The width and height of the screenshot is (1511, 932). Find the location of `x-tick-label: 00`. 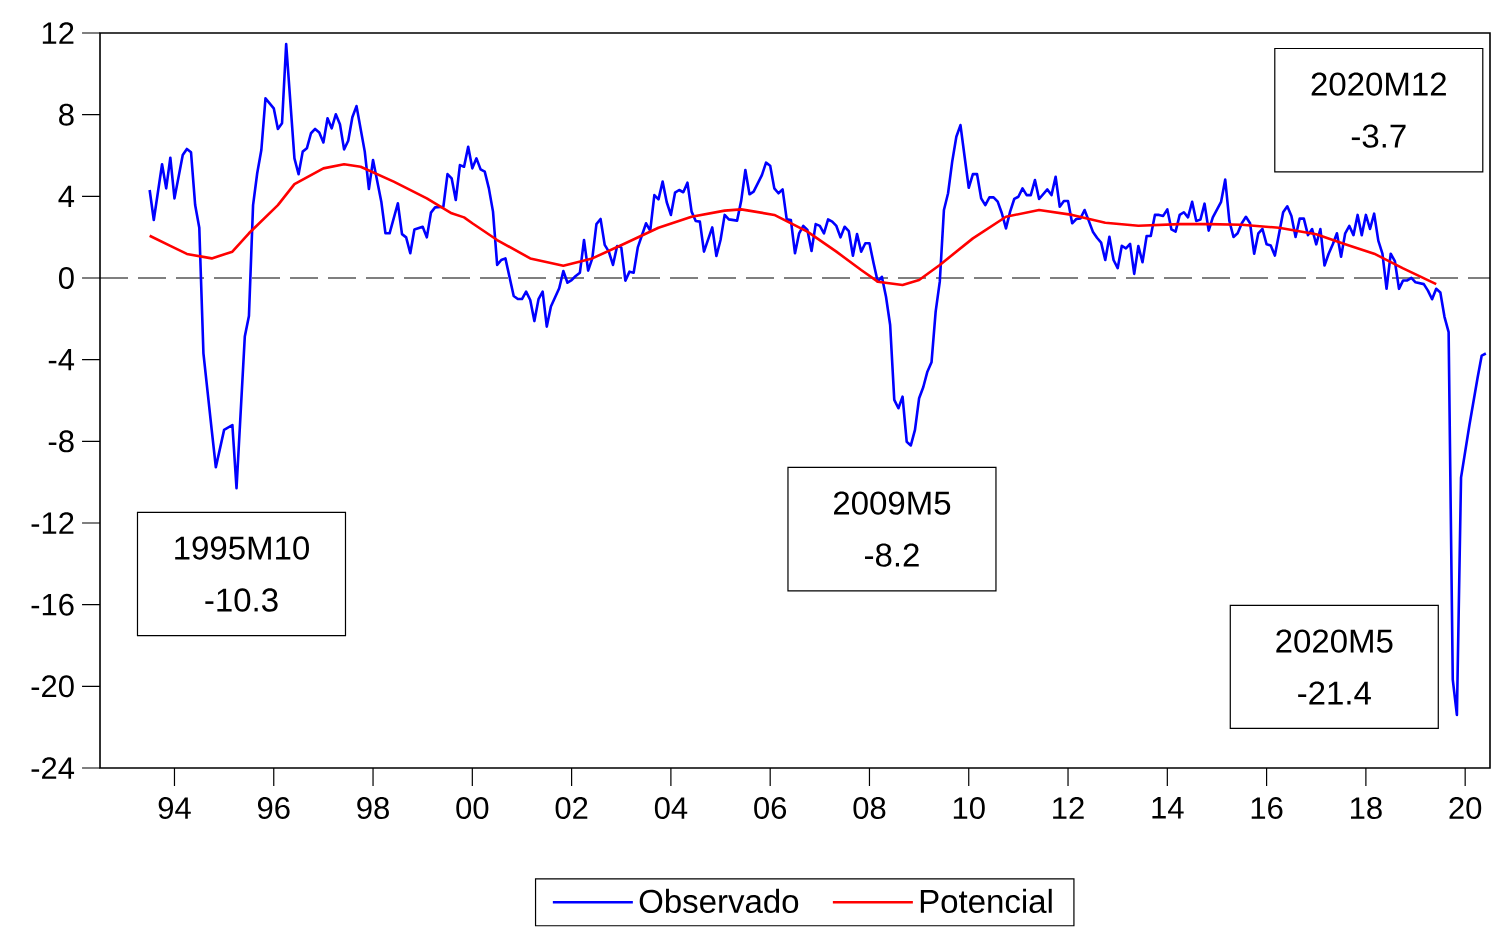

x-tick-label: 00 is located at coordinates (472, 808).